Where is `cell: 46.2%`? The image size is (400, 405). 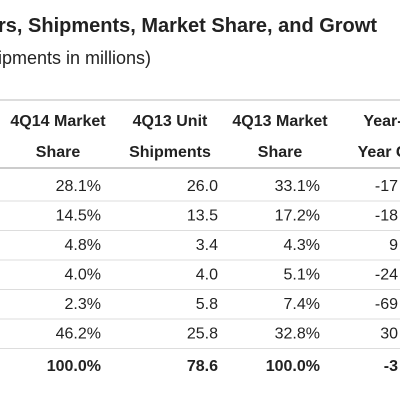 cell: 46.2% is located at coordinates (78, 334).